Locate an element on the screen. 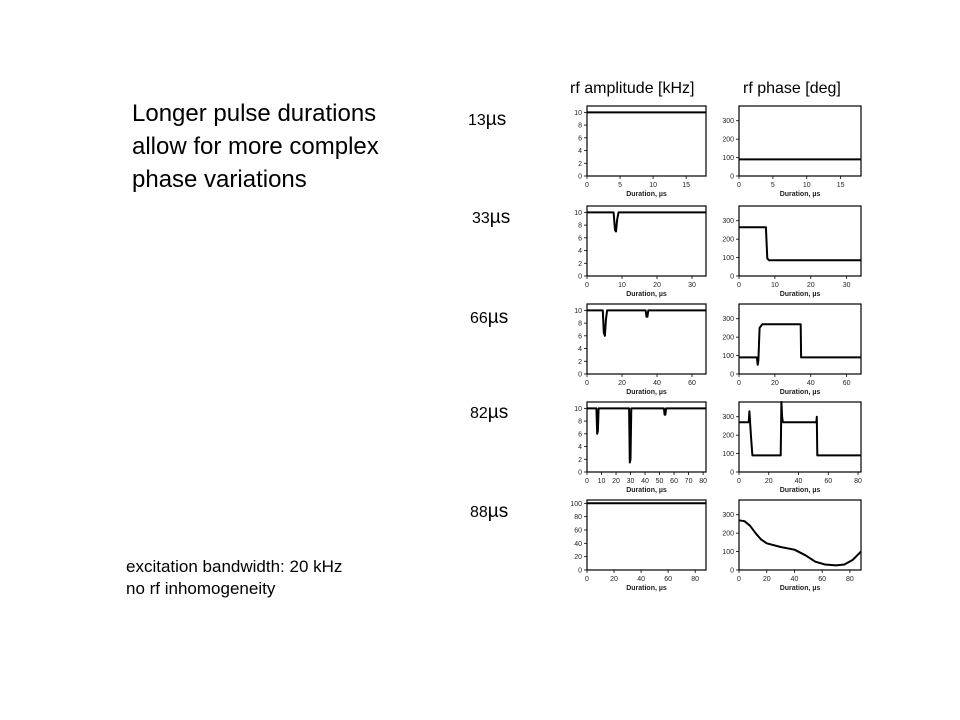 Image resolution: width=960 pixels, height=720 pixels. headline-line-2: allow for more complex is located at coordinates (255, 146).